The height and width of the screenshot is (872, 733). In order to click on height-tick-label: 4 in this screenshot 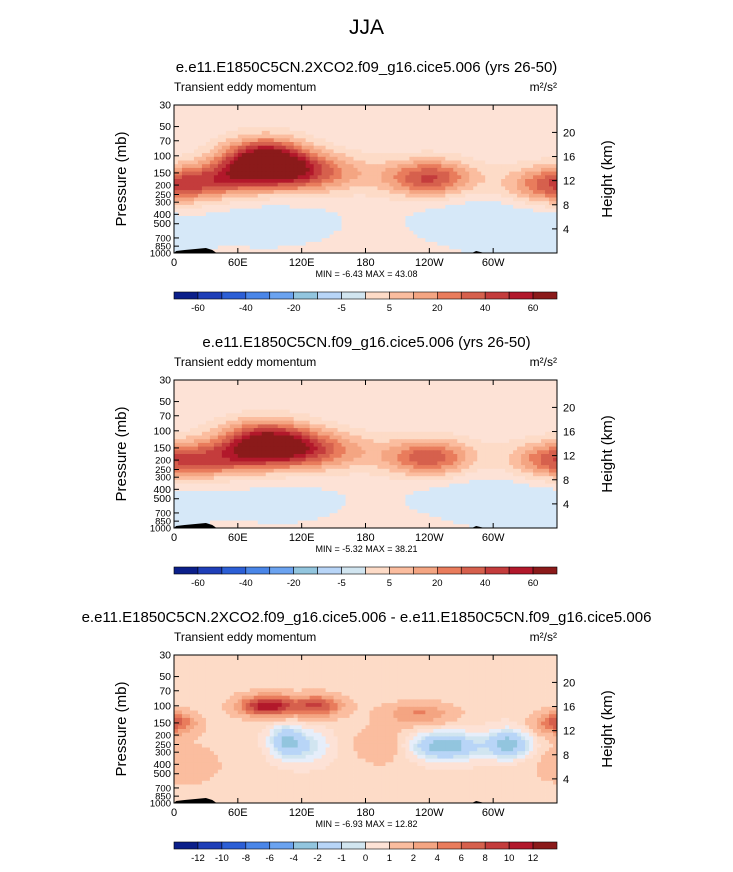, I will do `click(566, 230)`.